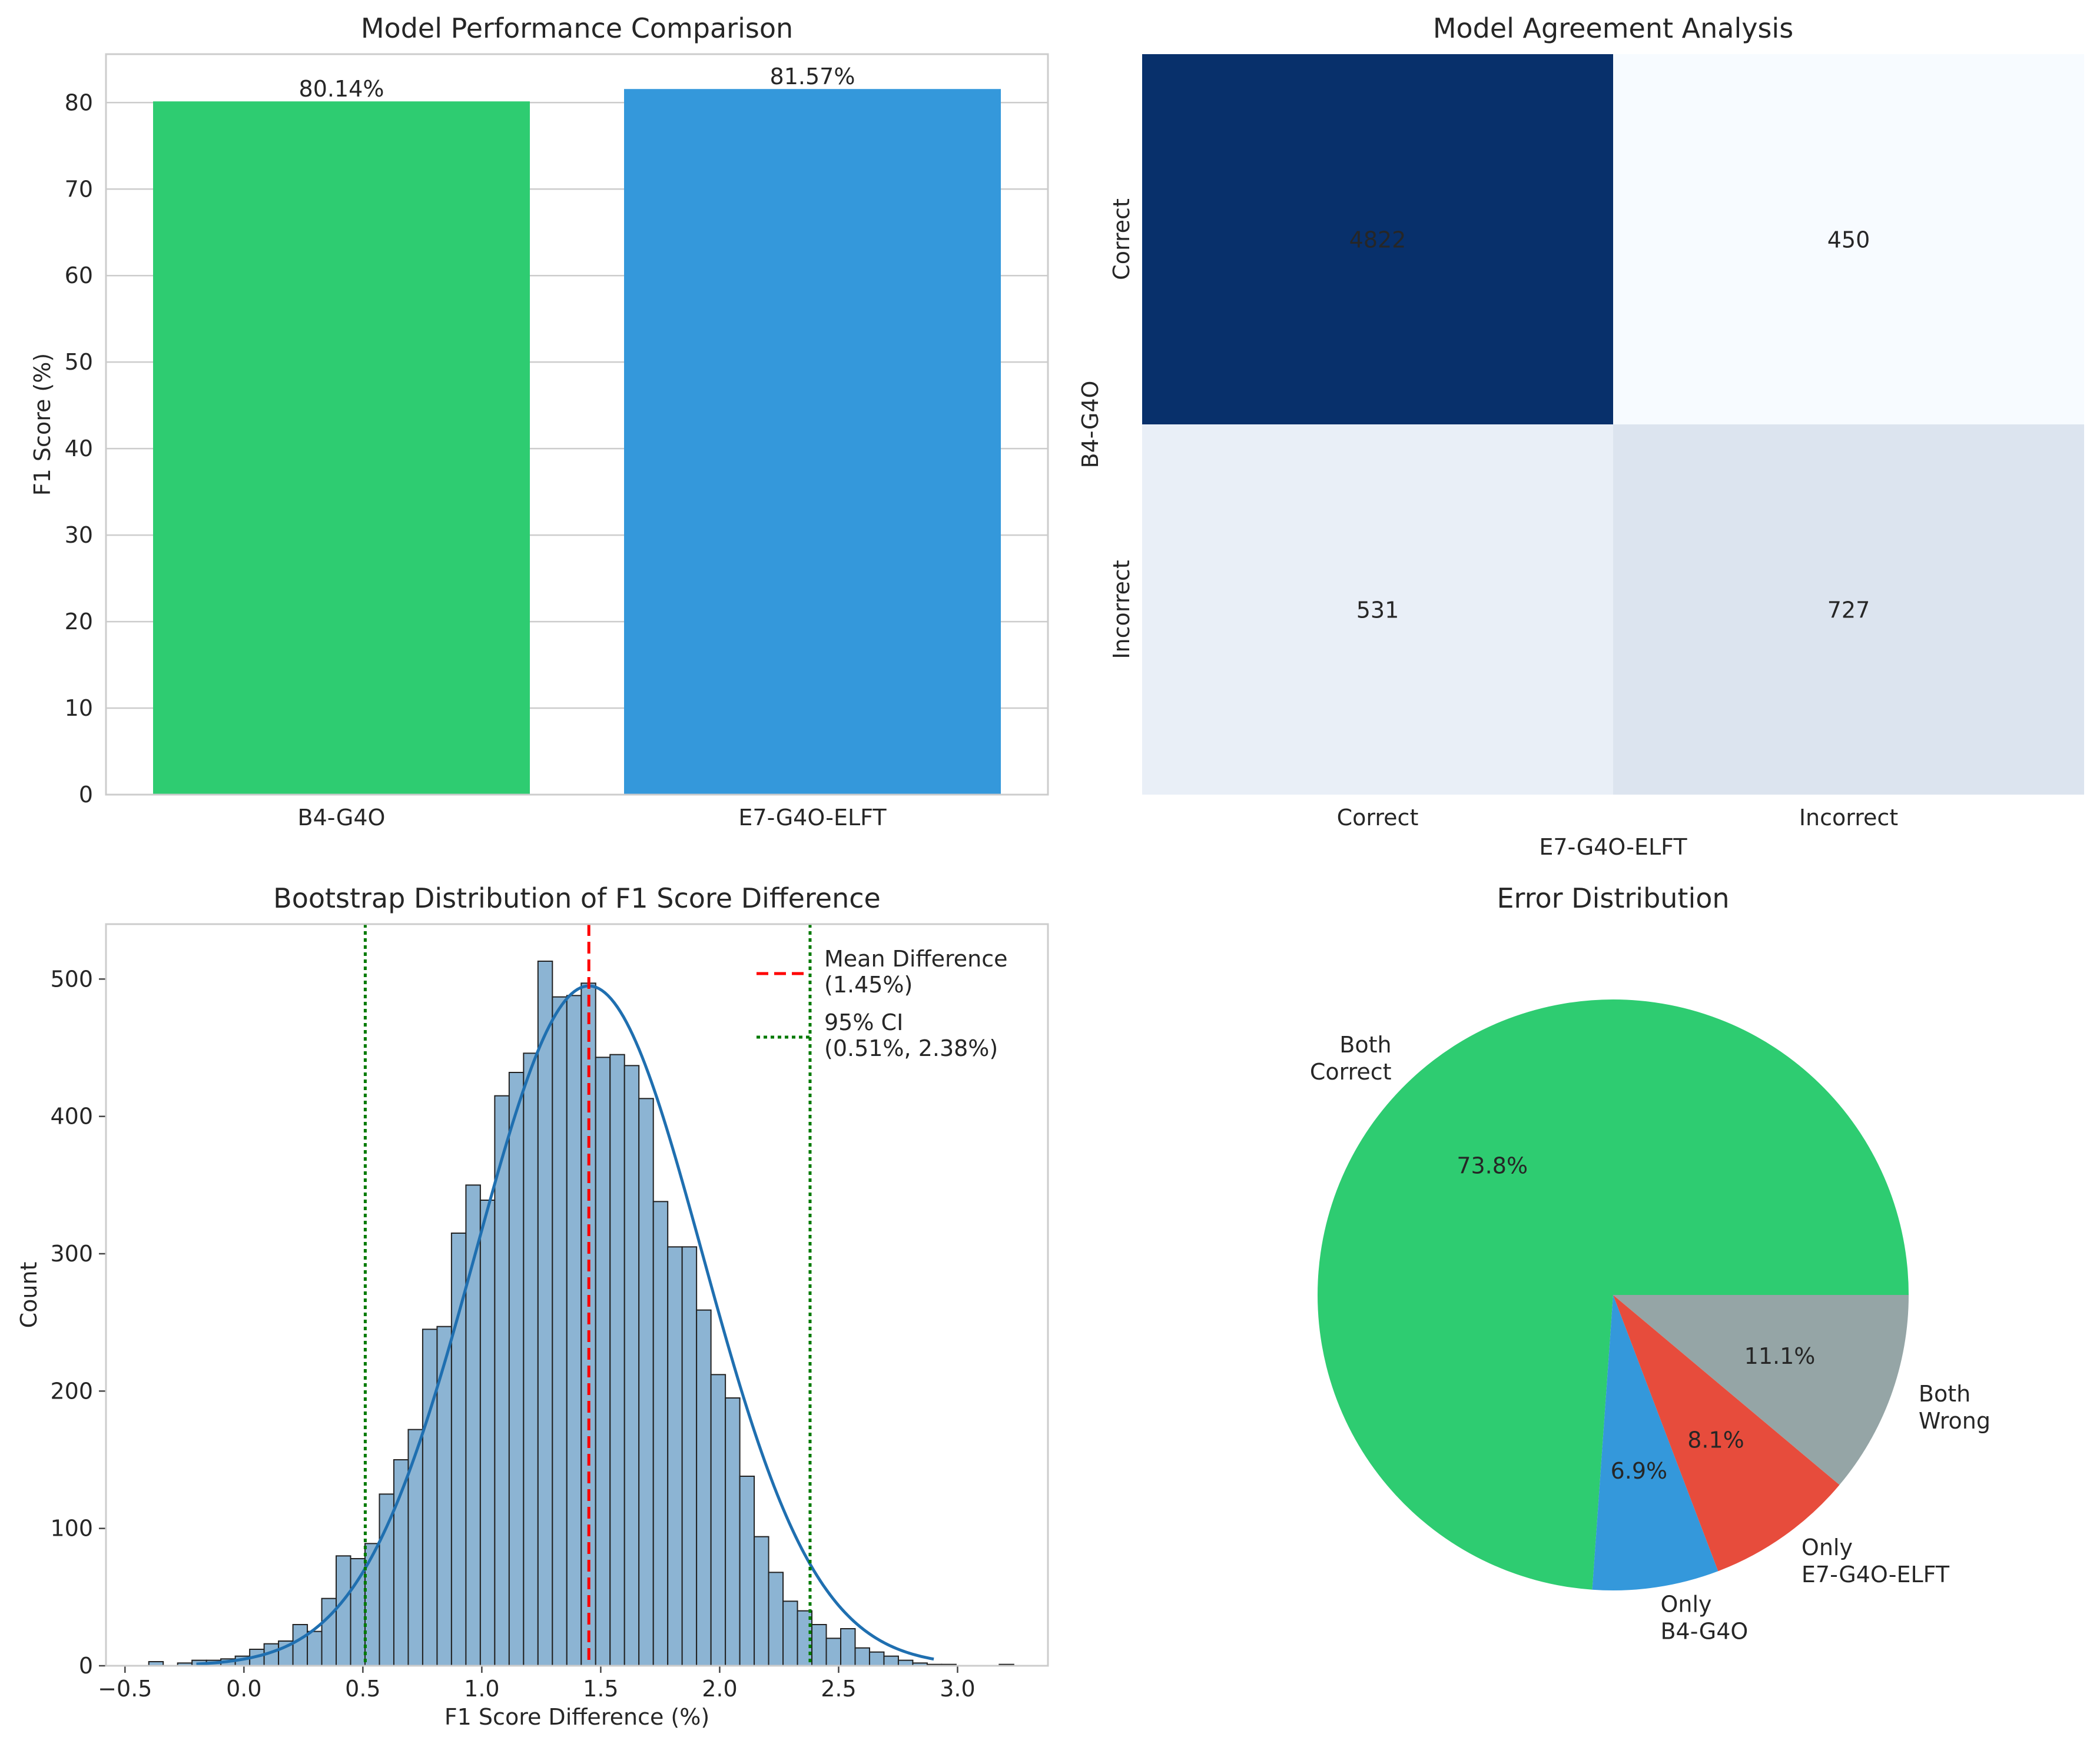 The width and height of the screenshot is (2100, 1747). Describe the element at coordinates (1780, 1356) in the screenshot. I see `pie-percent-label: 11.1%` at that location.